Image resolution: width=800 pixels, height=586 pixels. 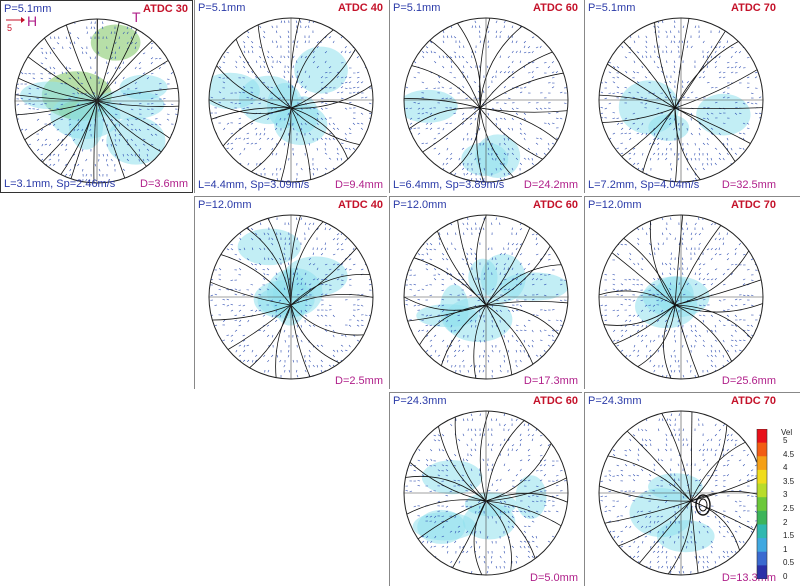 What do you see at coordinates (314, 67) in the screenshot?
I see `streamline` at bounding box center [314, 67].